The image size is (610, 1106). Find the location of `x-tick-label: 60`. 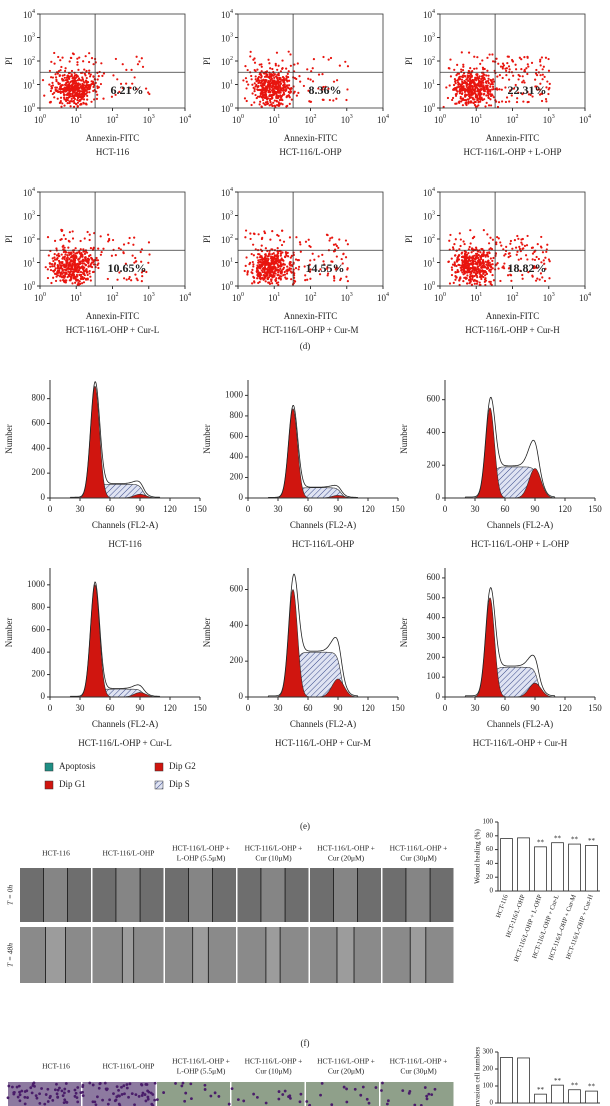

x-tick-label: 60 is located at coordinates (111, 708).